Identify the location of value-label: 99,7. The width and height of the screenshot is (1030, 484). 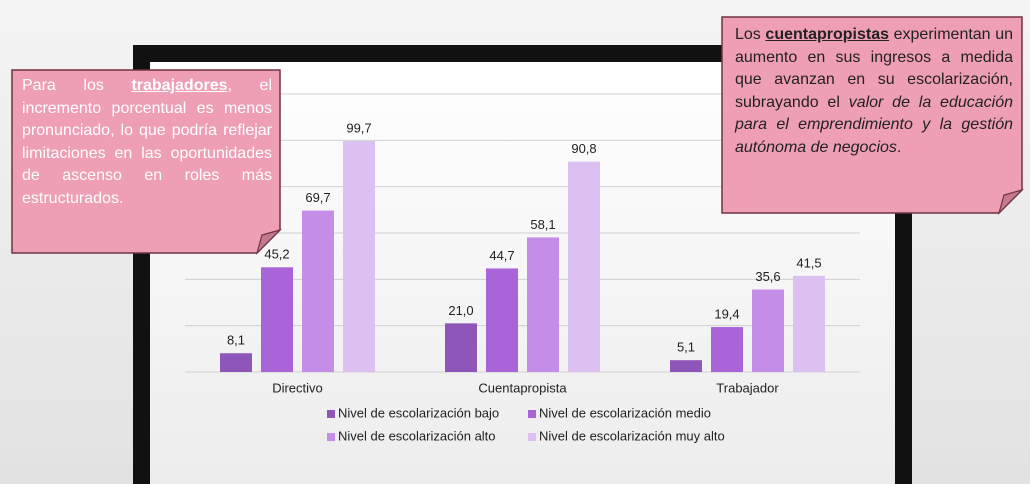
(358, 127).